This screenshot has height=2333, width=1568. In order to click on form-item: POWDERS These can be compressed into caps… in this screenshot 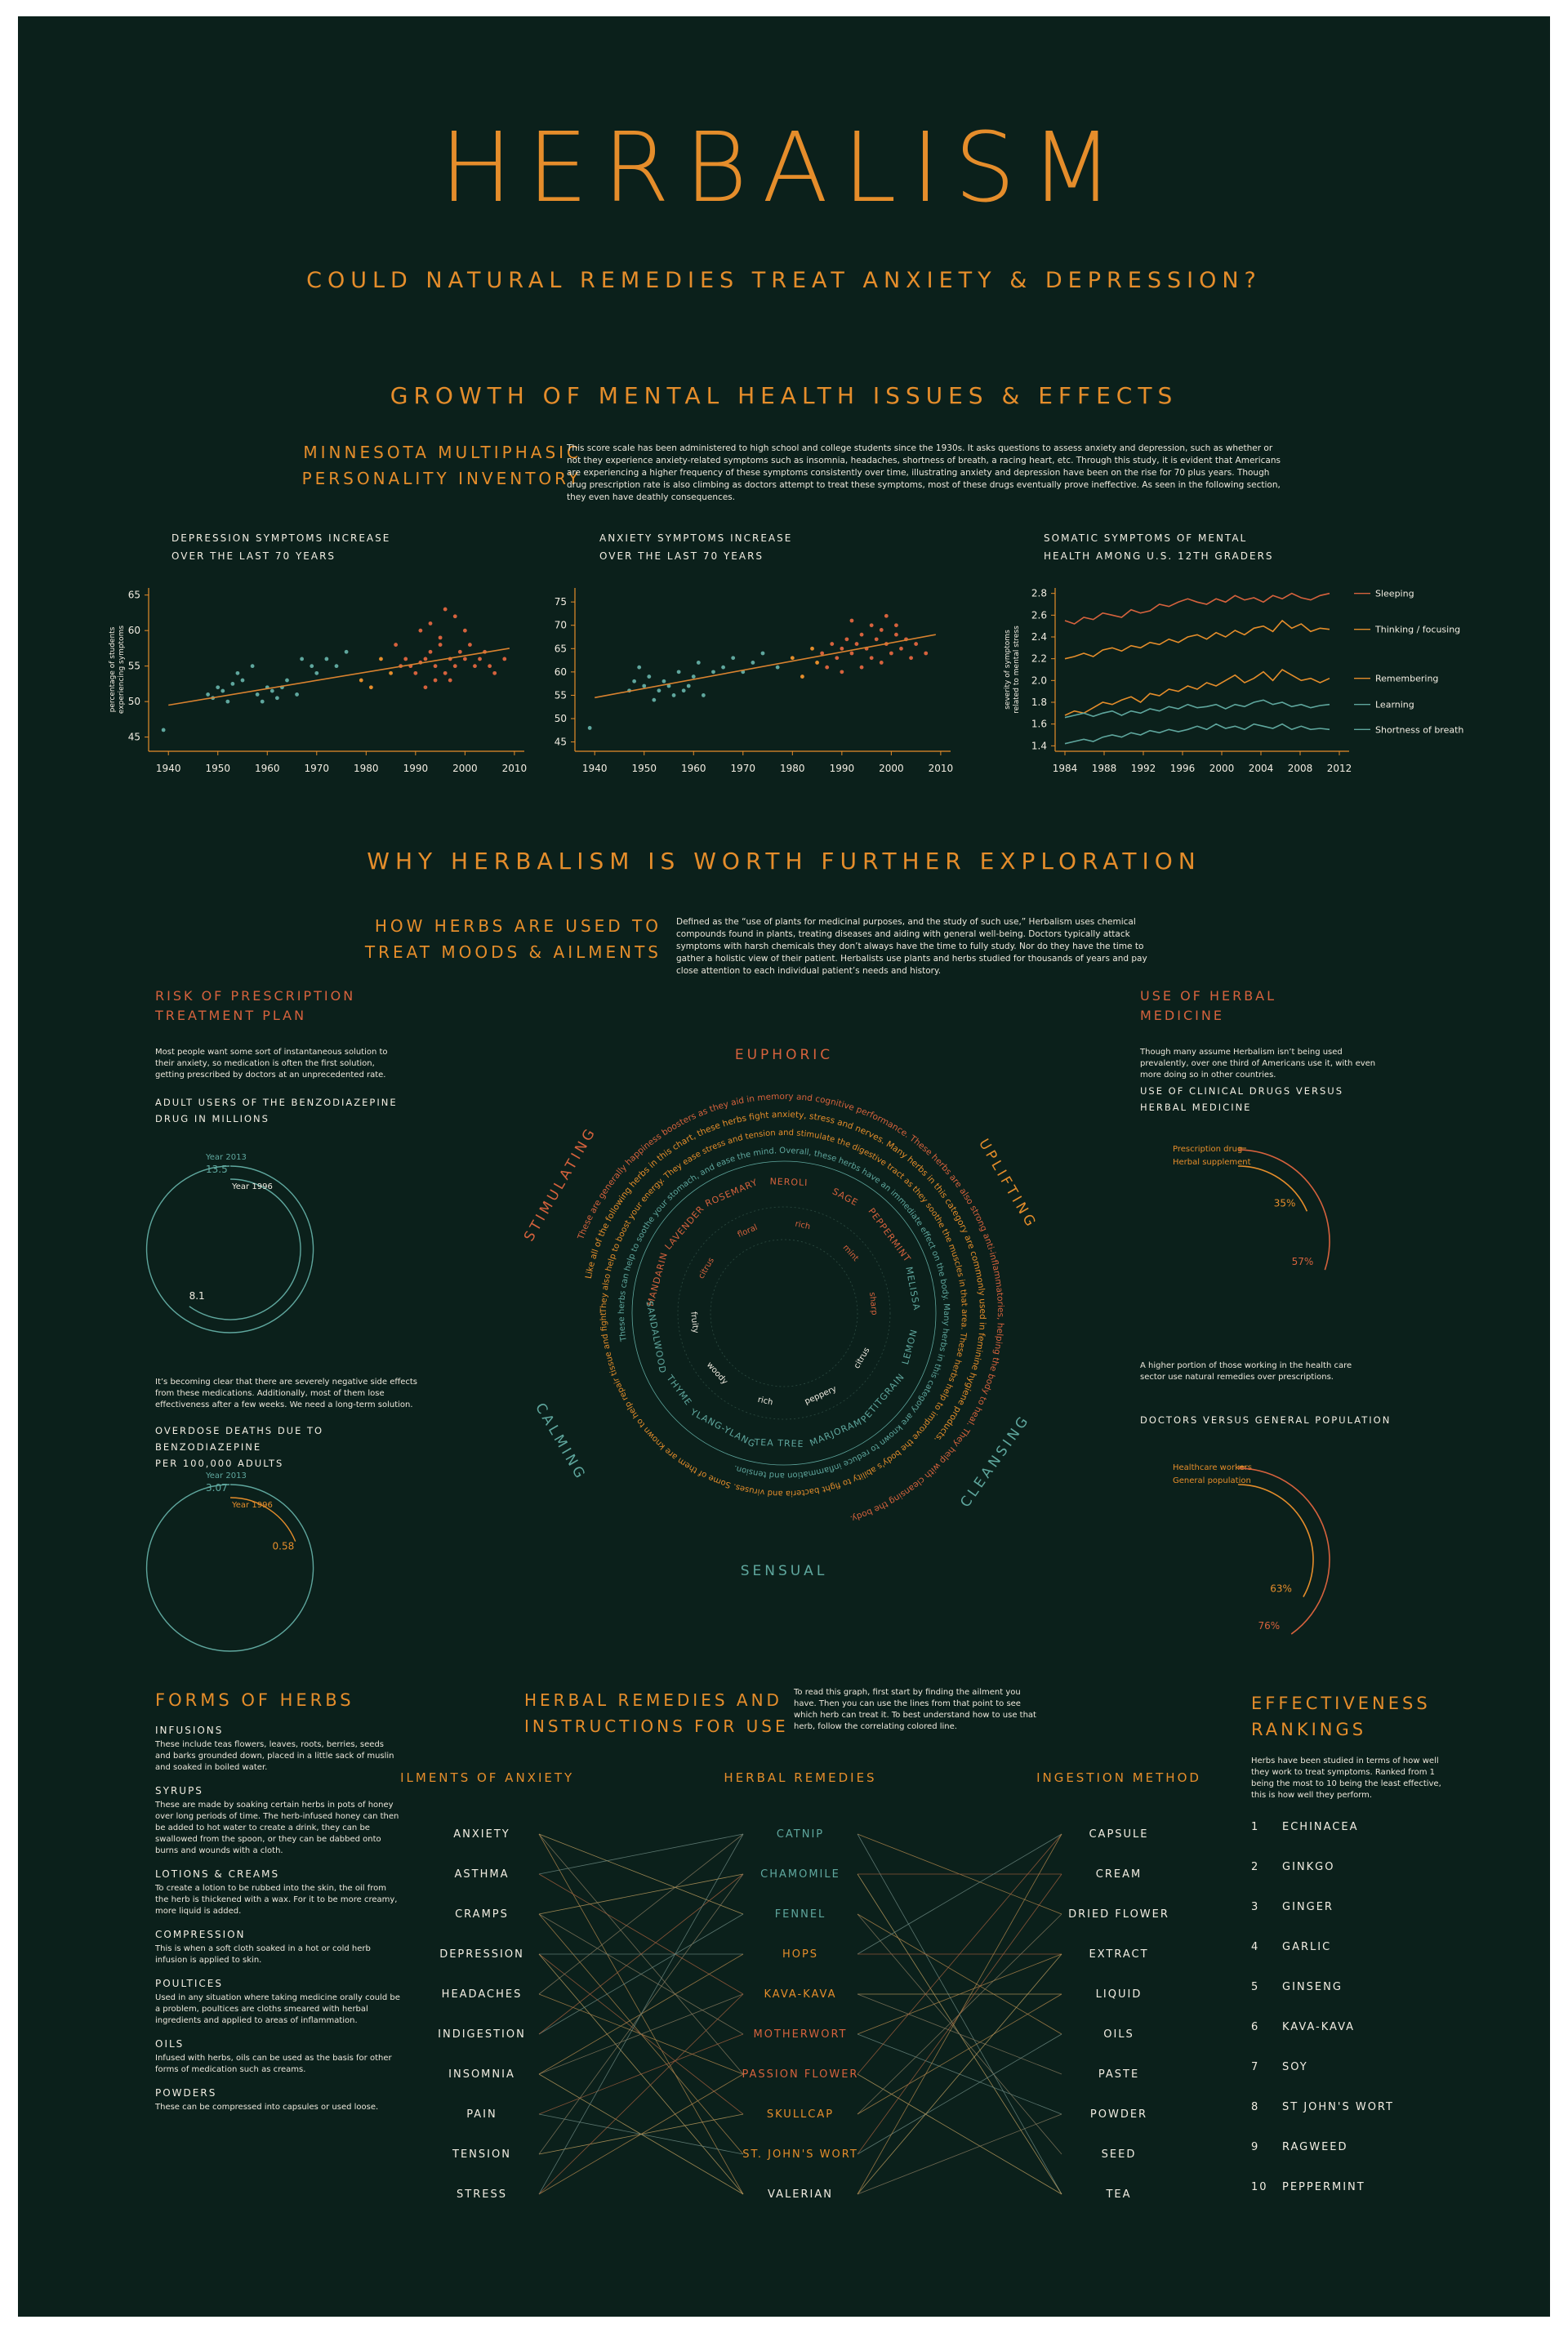, I will do `click(277, 2100)`.